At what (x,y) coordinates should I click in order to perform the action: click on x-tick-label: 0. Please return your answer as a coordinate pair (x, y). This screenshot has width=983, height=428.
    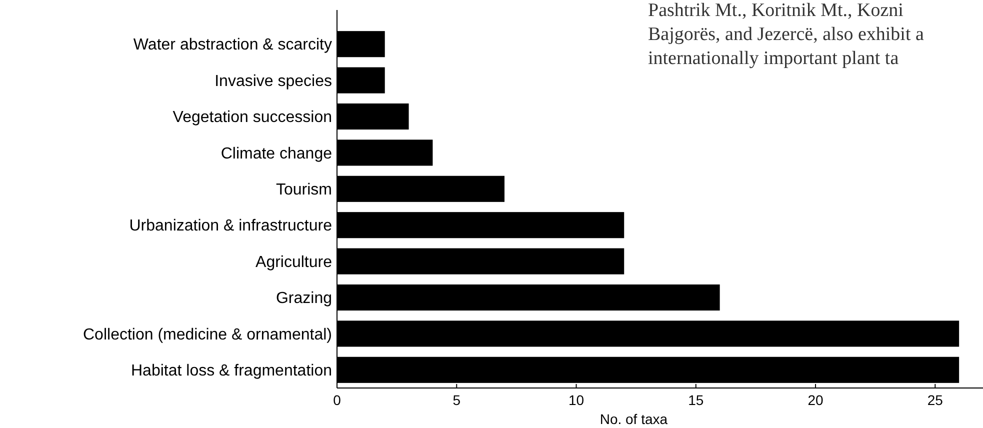
    Looking at the image, I should click on (337, 400).